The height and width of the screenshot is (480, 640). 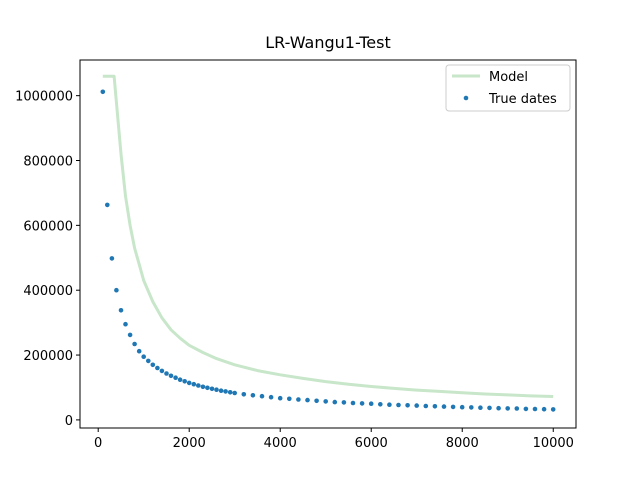 What do you see at coordinates (44, 97) in the screenshot?
I see `y-tick-label: 1000000` at bounding box center [44, 97].